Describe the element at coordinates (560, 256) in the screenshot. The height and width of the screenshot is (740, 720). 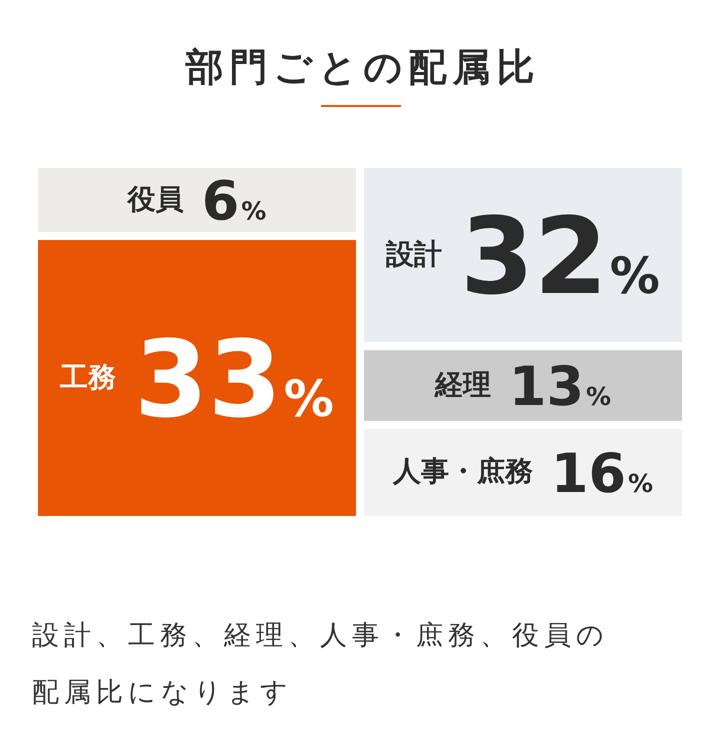
I see `data-label: 32%` at that location.